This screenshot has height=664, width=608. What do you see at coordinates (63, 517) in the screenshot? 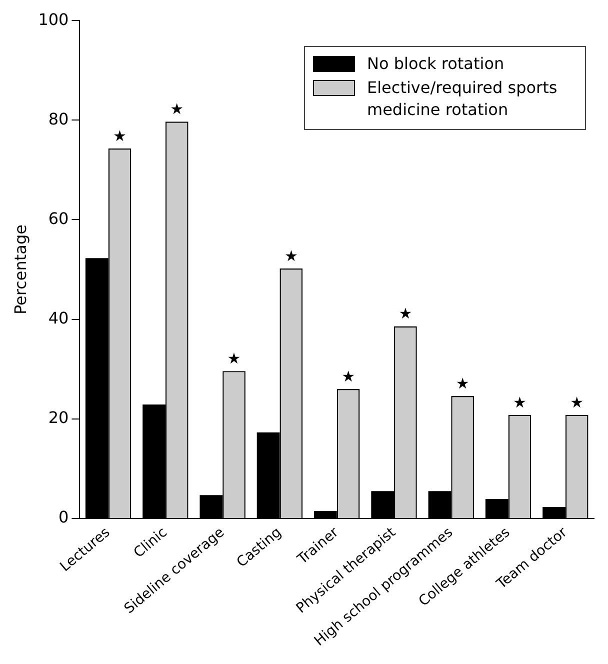
I see `y-tick-label: 0` at bounding box center [63, 517].